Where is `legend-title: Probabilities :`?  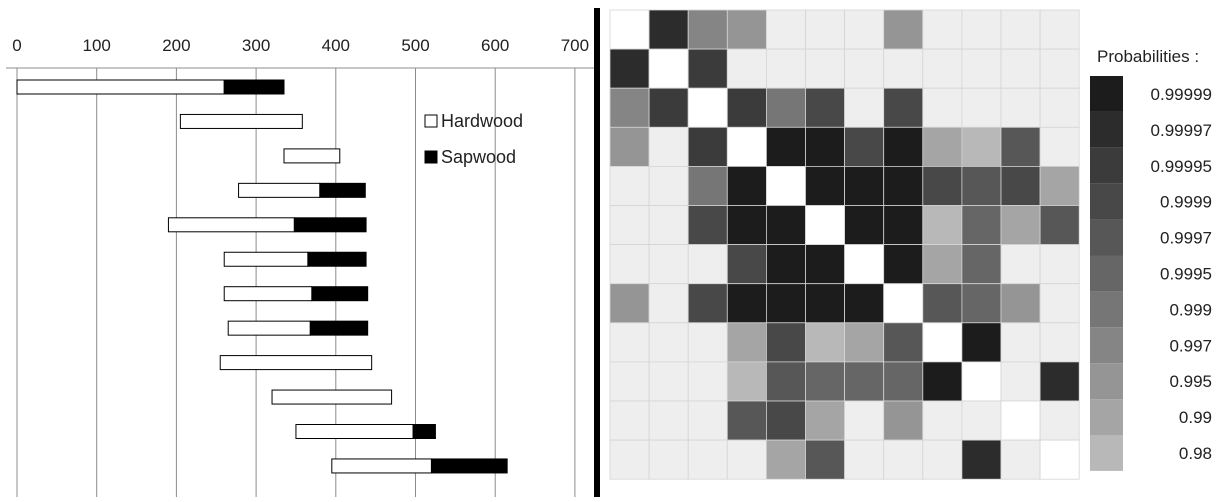
legend-title: Probabilities : is located at coordinates (1148, 56).